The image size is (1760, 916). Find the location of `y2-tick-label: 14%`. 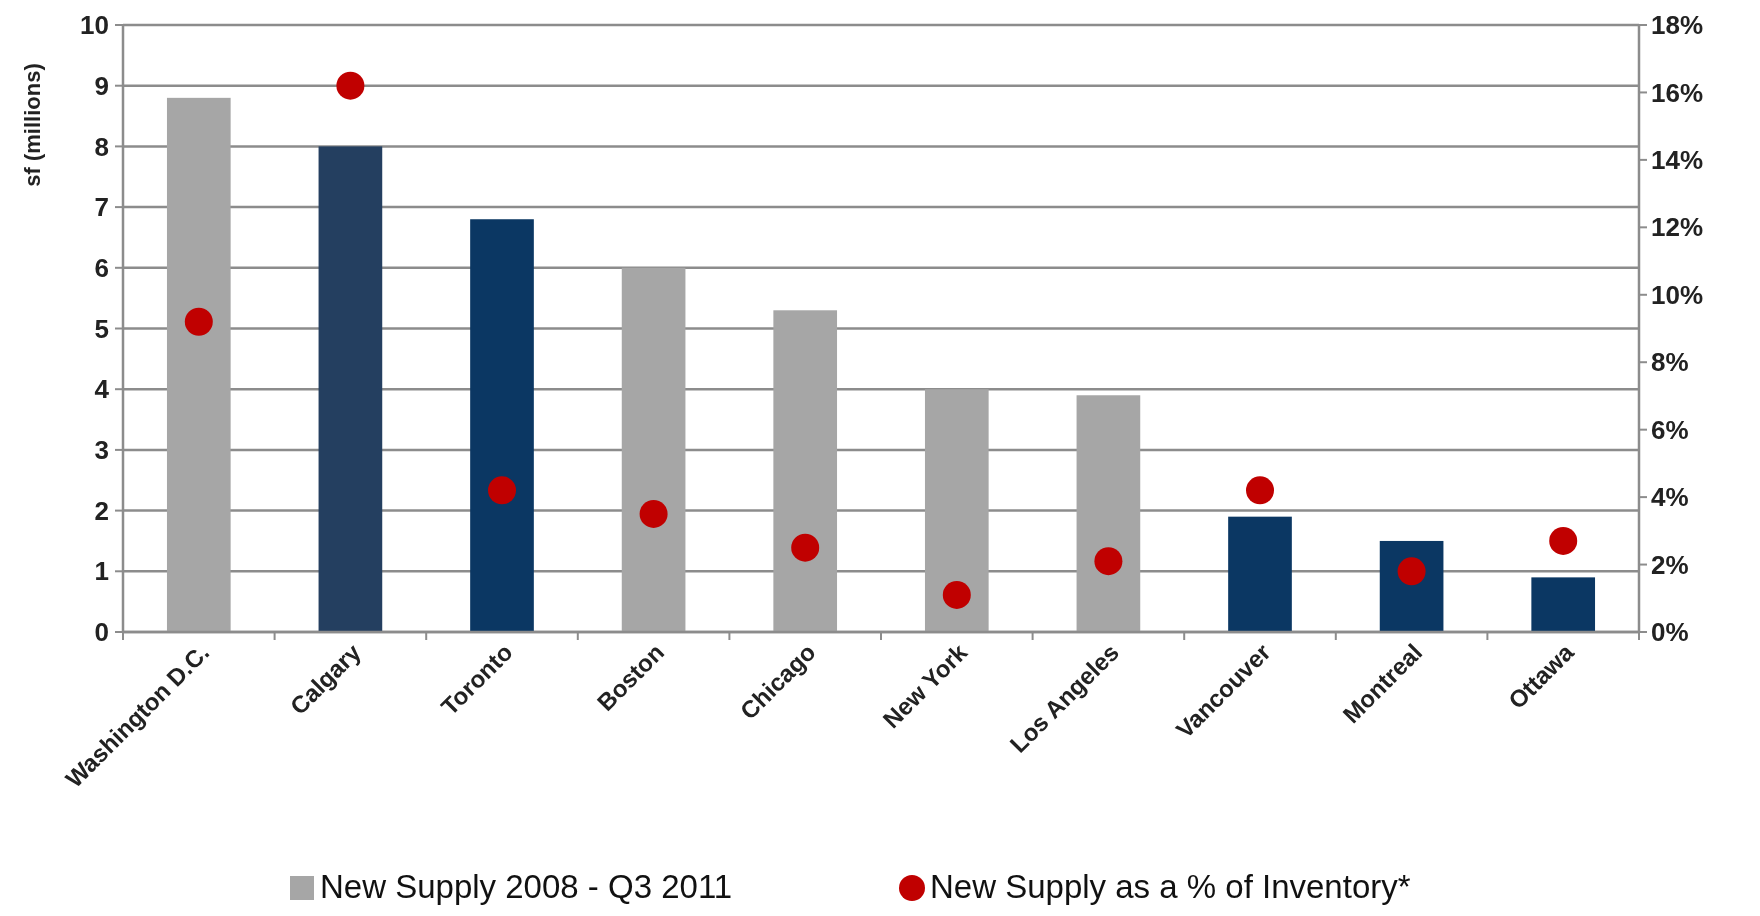

y2-tick-label: 14% is located at coordinates (1677, 159).